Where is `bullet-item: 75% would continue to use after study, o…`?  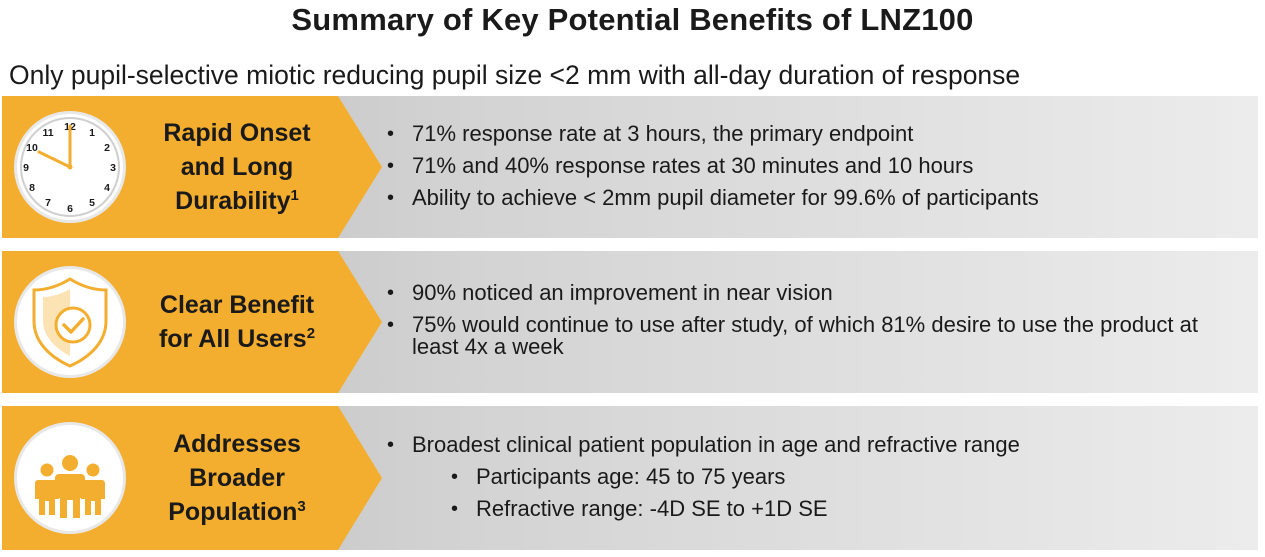 bullet-item: 75% would continue to use after study, o… is located at coordinates (806, 336).